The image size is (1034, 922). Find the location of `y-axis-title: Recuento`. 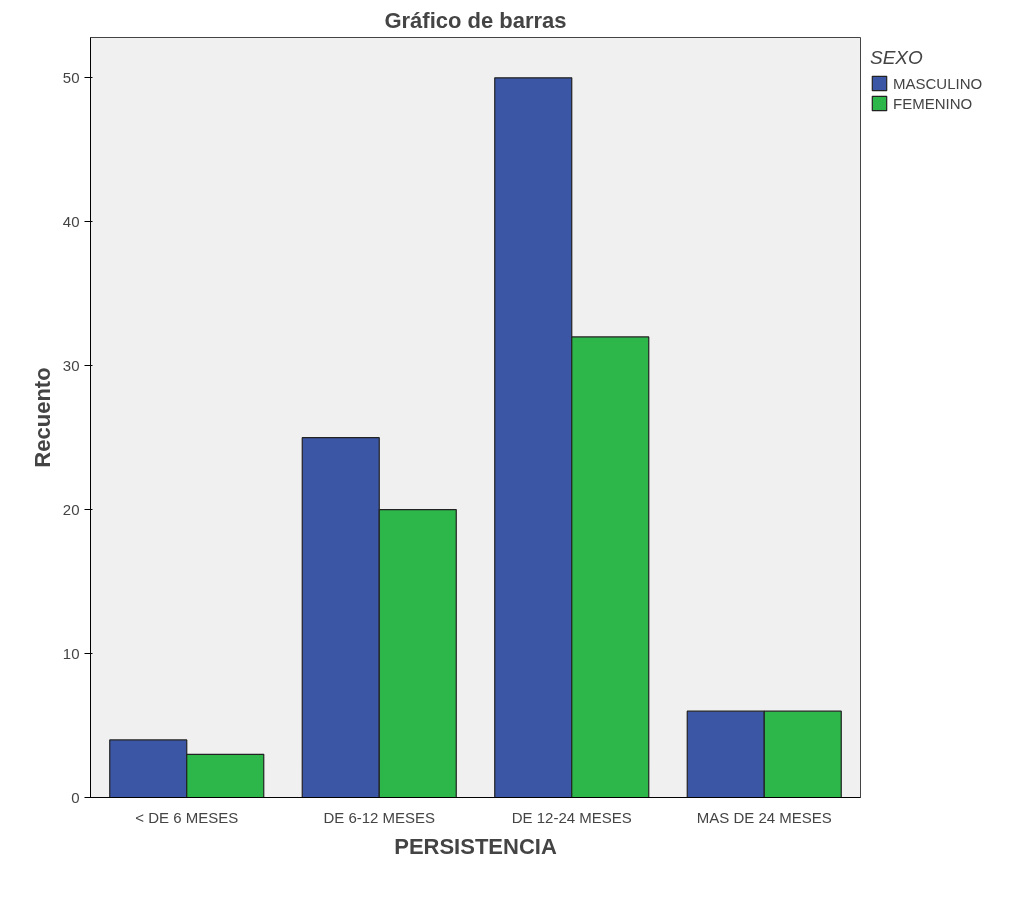

y-axis-title: Recuento is located at coordinates (42, 417).